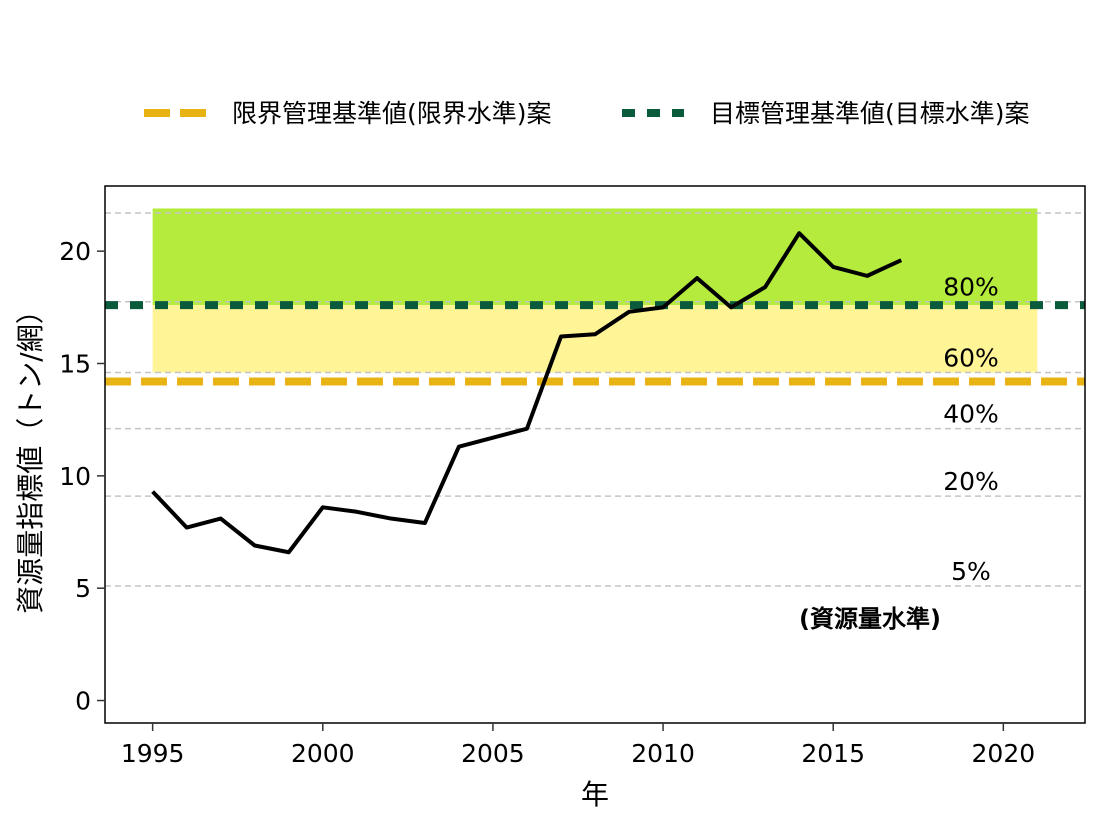 The image size is (1102, 826). Describe the element at coordinates (323, 753) in the screenshot. I see `x-tick-label-1: 2000` at that location.